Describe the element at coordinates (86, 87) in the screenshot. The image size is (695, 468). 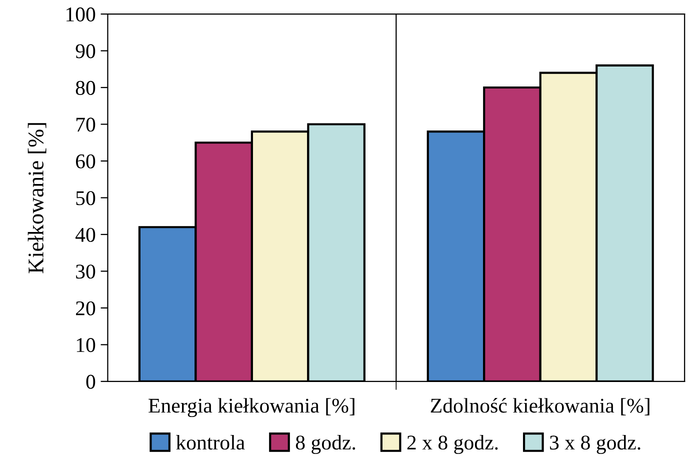
I see `y-tick-label: 80` at that location.